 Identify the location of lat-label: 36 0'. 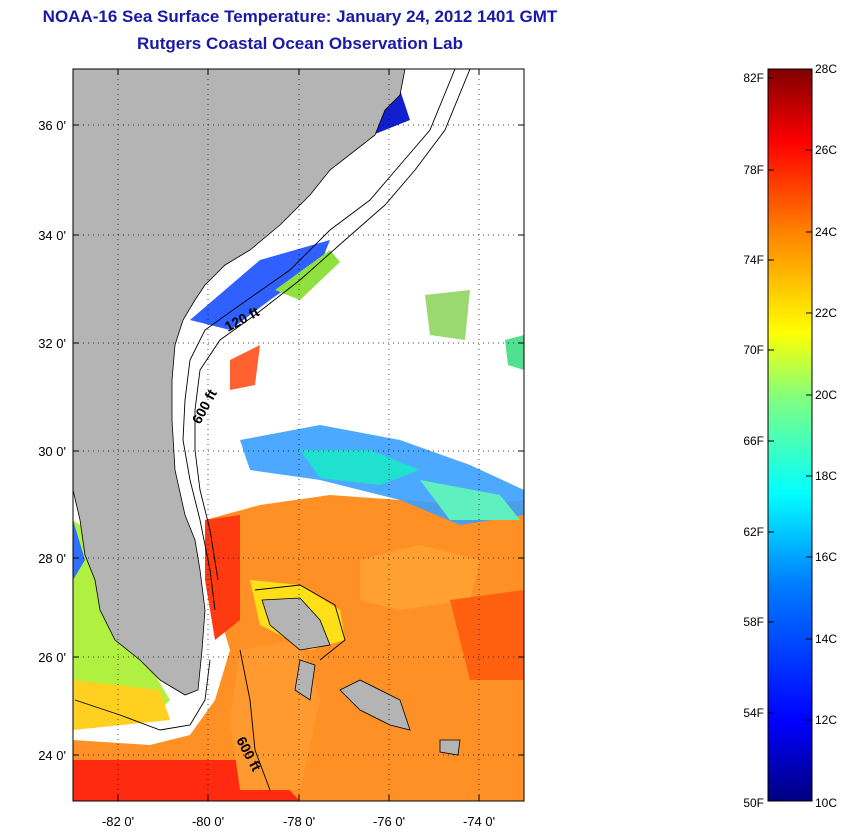
(52, 125).